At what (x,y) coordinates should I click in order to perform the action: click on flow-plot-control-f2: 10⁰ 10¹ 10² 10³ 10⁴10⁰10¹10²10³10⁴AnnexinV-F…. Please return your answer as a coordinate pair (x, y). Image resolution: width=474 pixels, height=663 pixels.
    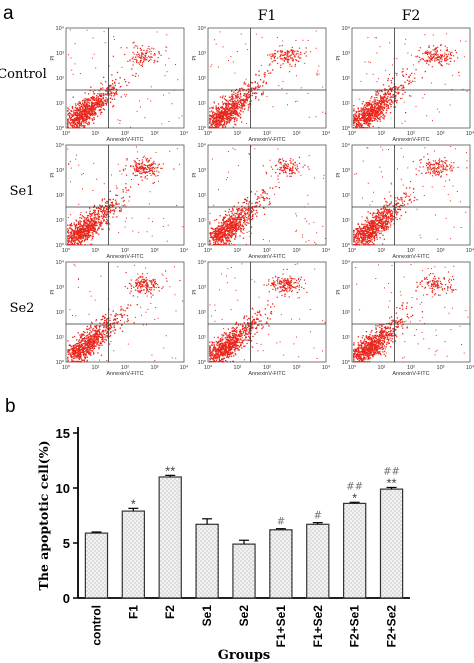
    Looking at the image, I should click on (405, 84).